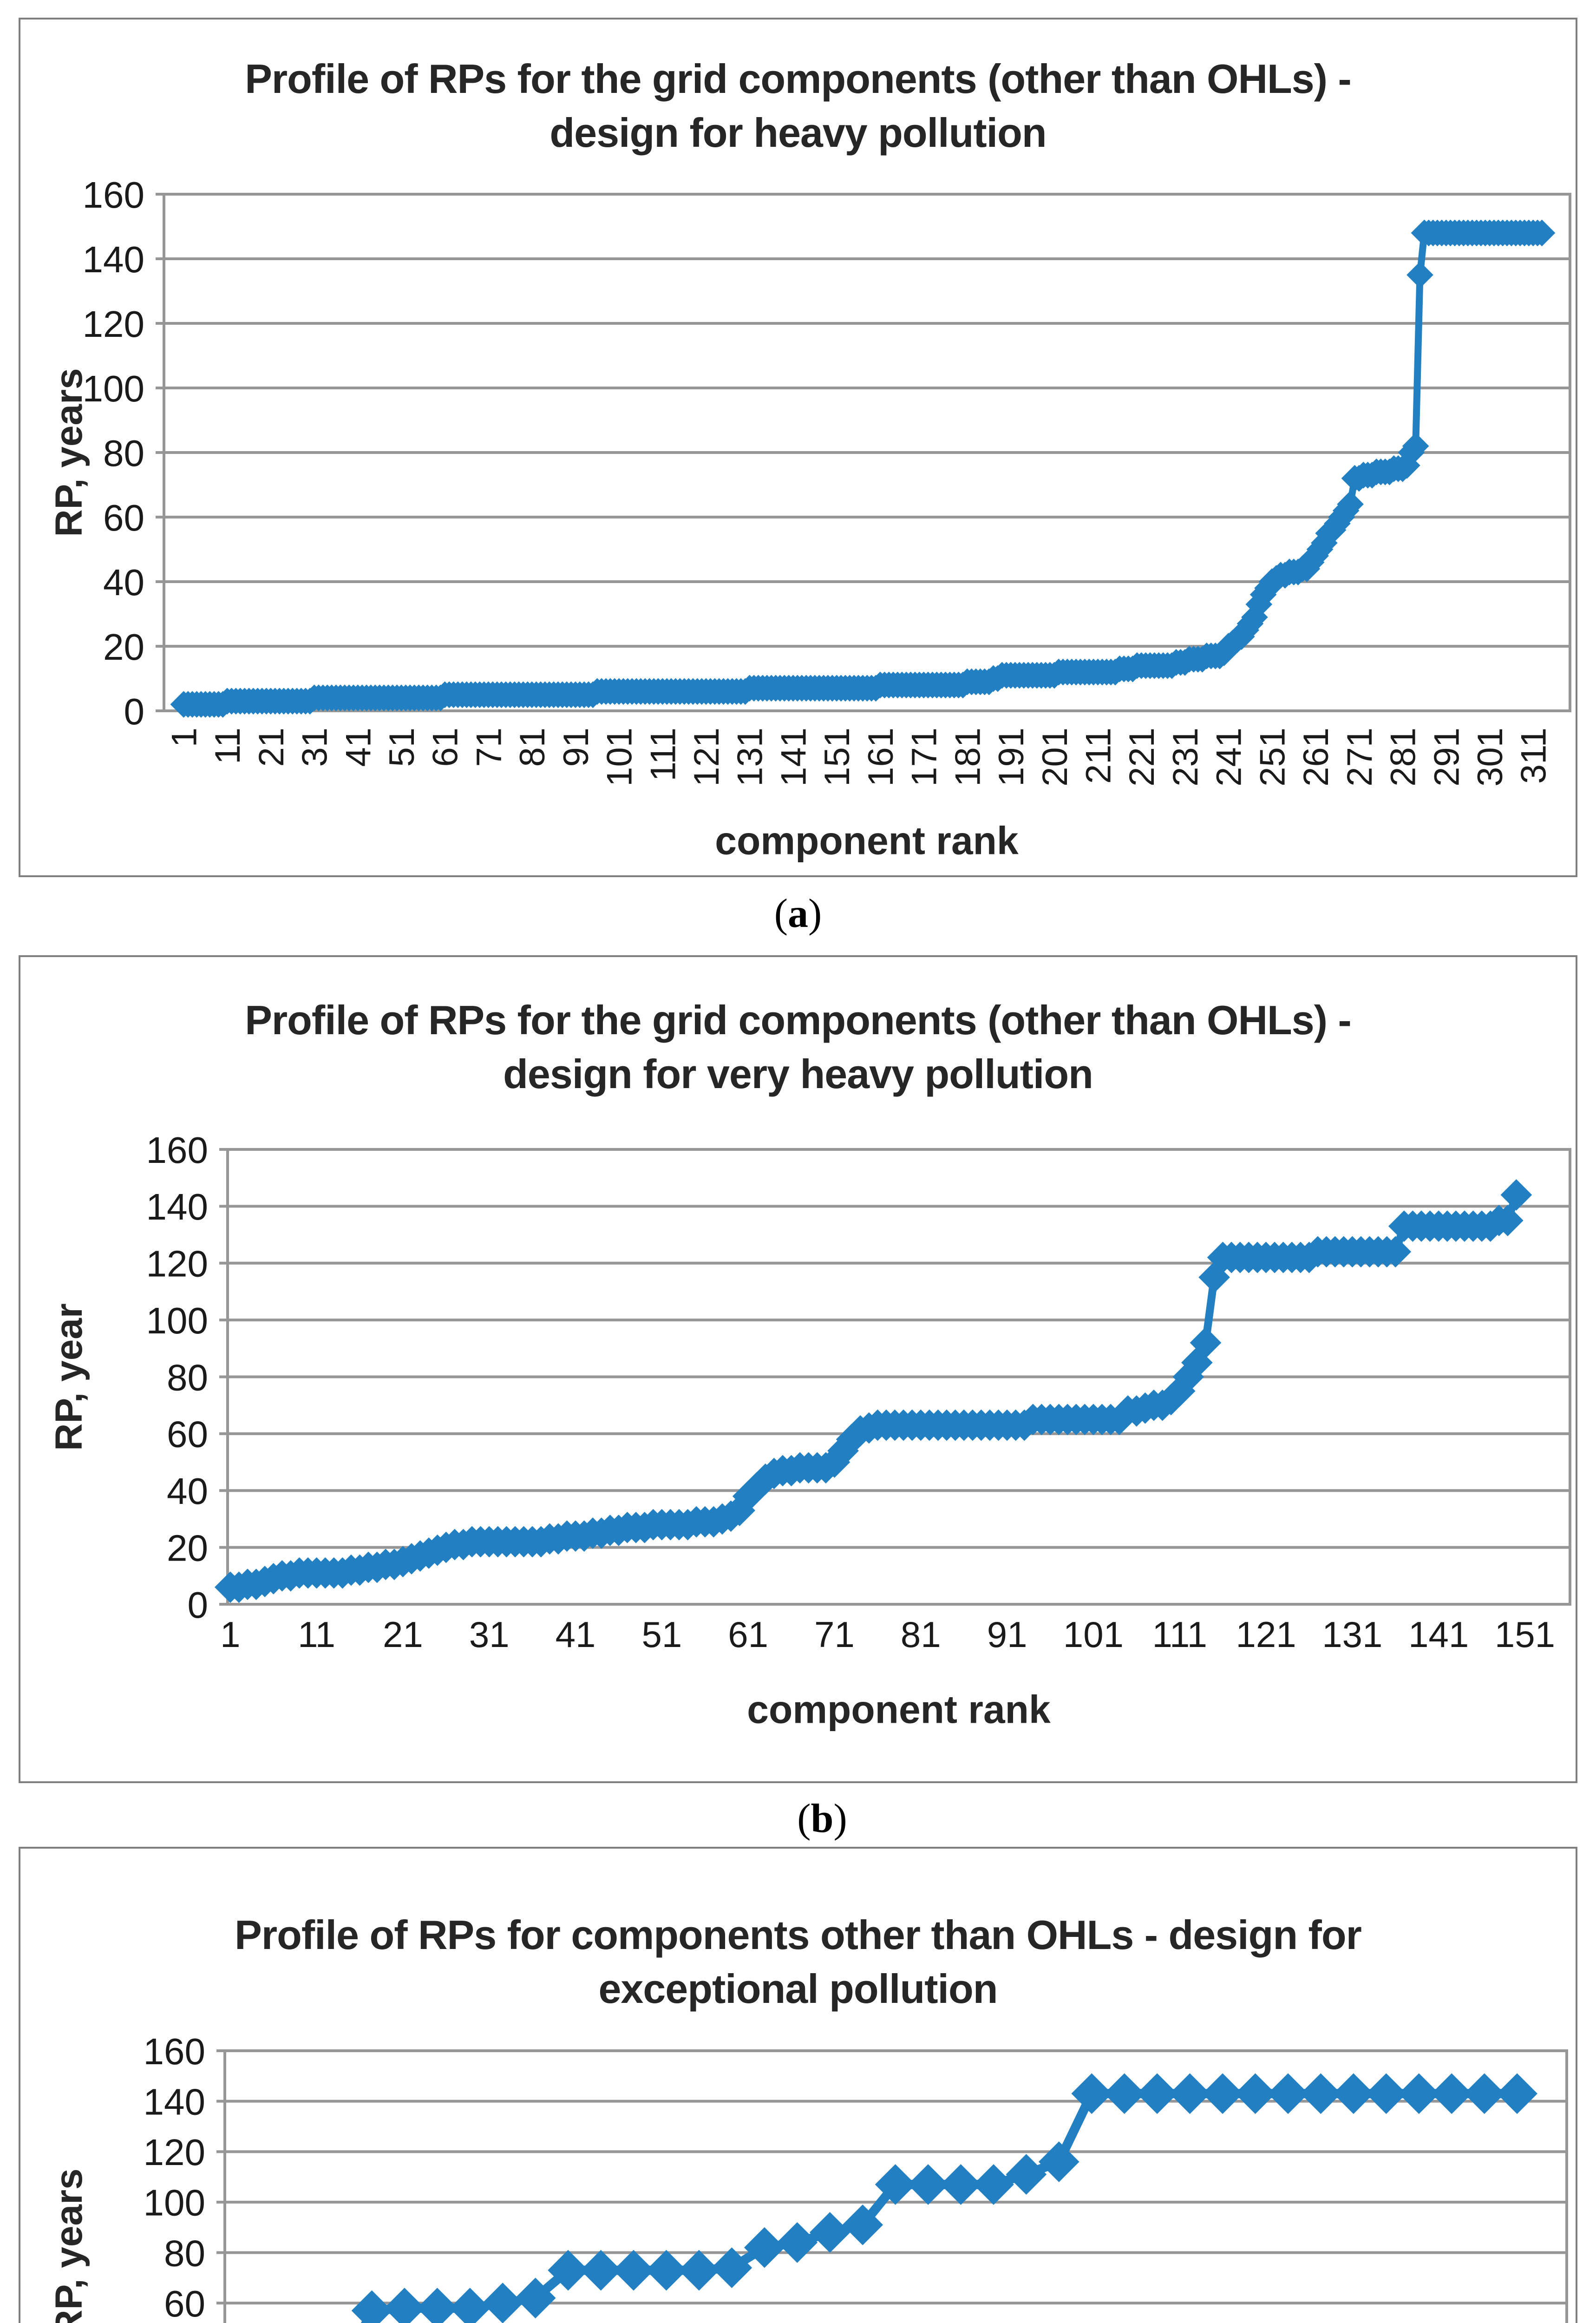 Image resolution: width=1596 pixels, height=2323 pixels. I want to click on x-tick-label: 61, so click(748, 1634).